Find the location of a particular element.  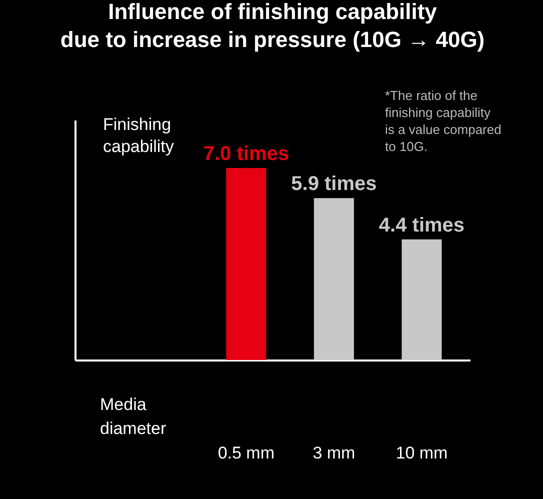

data-label: 4.4 times is located at coordinates (421, 225).